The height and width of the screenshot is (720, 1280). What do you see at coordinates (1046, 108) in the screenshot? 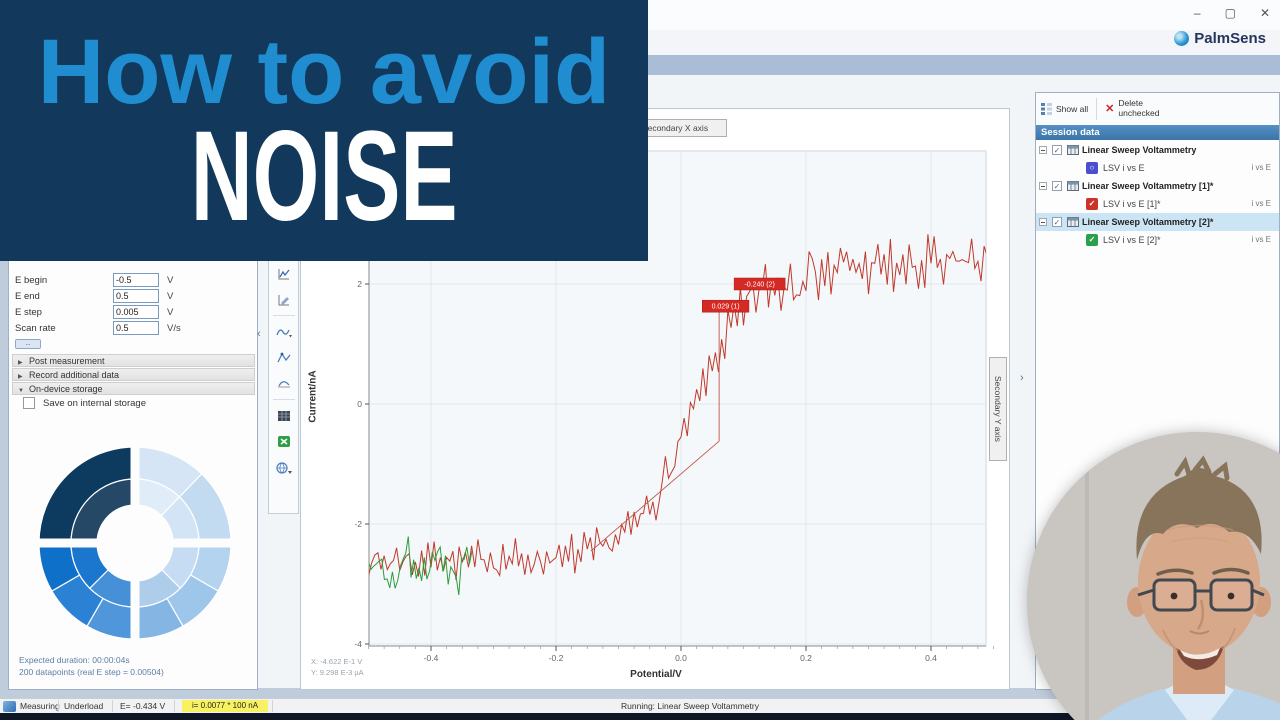
I see `show-all-icon` at bounding box center [1046, 108].